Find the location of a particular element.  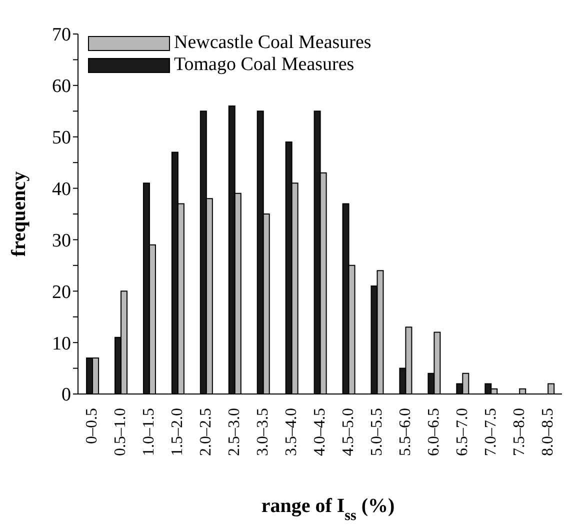

x-tick-label: 2.0–2.5 is located at coordinates (206, 432).